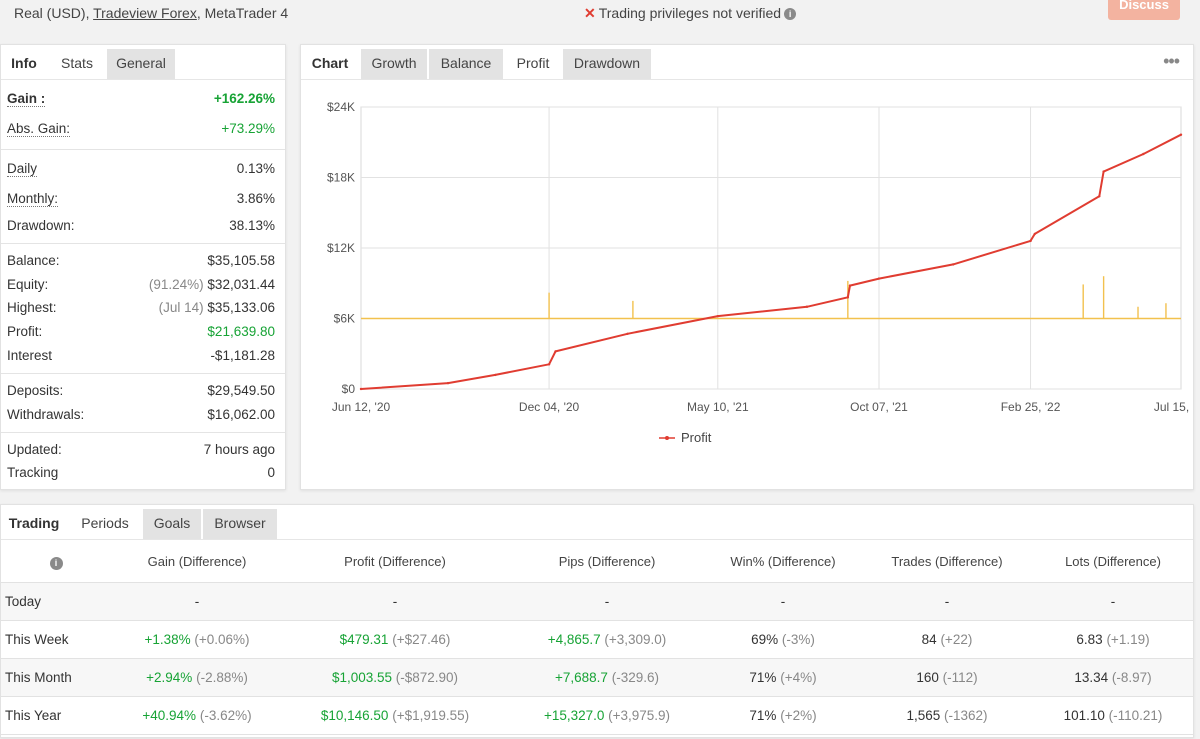  Describe the element at coordinates (361, 407) in the screenshot. I see `x-tick-label: Jun 12, '20` at that location.